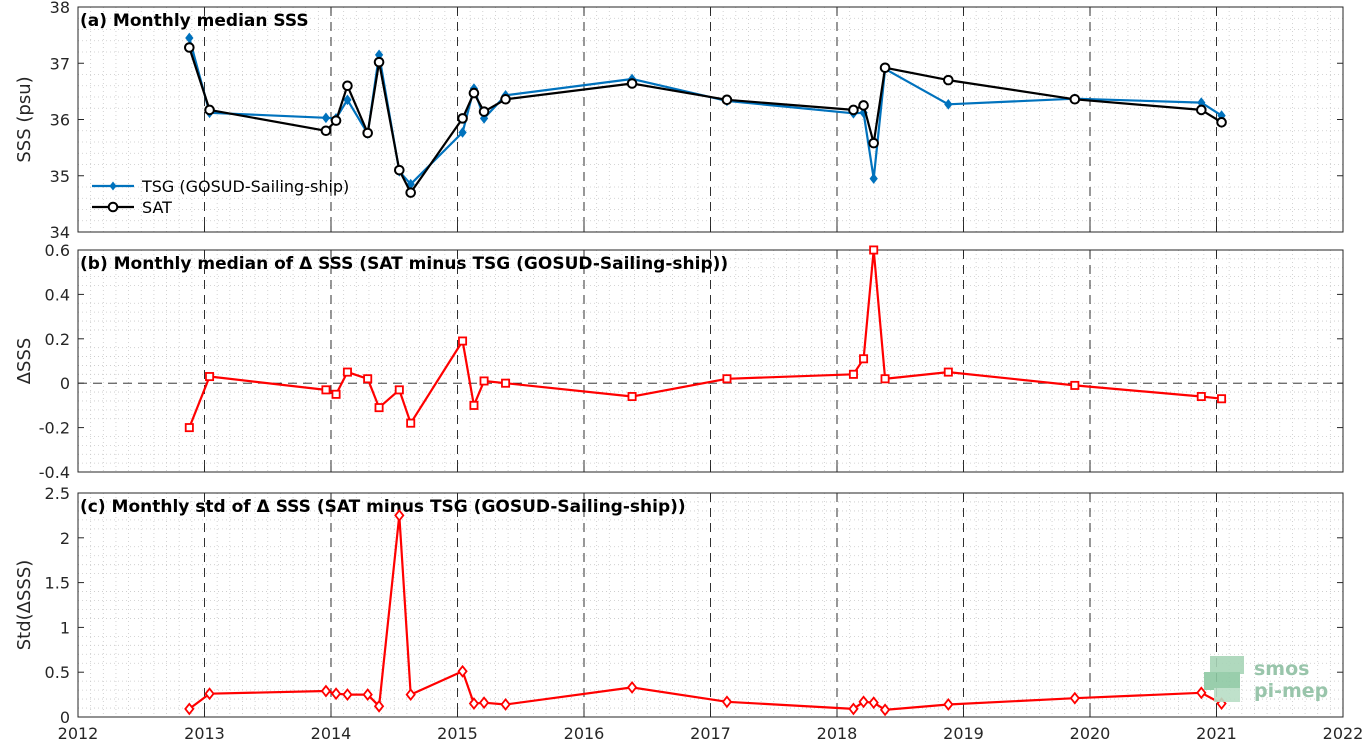 The height and width of the screenshot is (745, 1363). What do you see at coordinates (1090, 733) in the screenshot?
I see `x-tick-label: 2020` at bounding box center [1090, 733].